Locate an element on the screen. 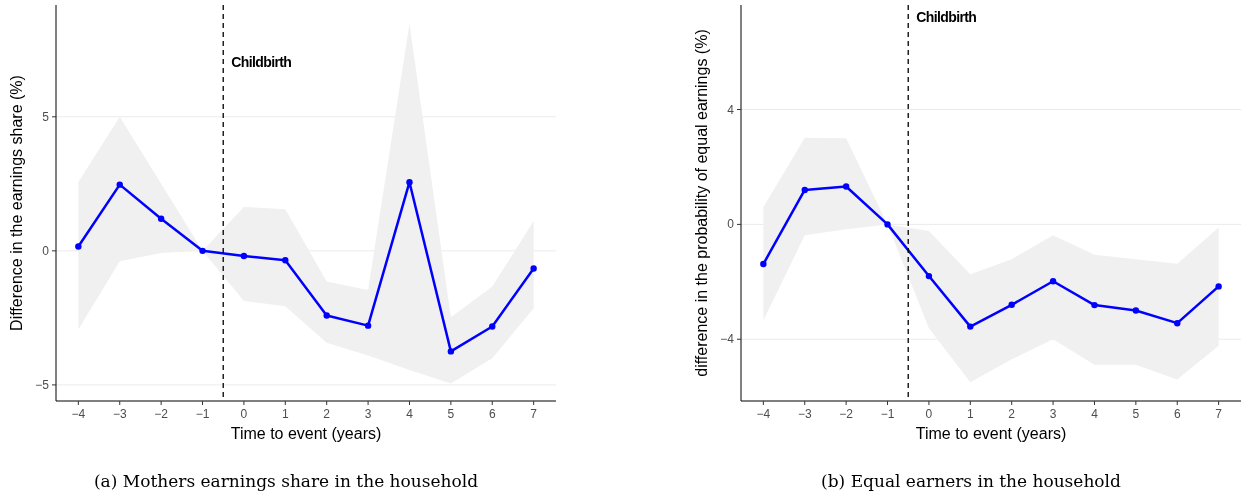  y-axis-title: Difference in the earnings share (%) is located at coordinates (16, 203).